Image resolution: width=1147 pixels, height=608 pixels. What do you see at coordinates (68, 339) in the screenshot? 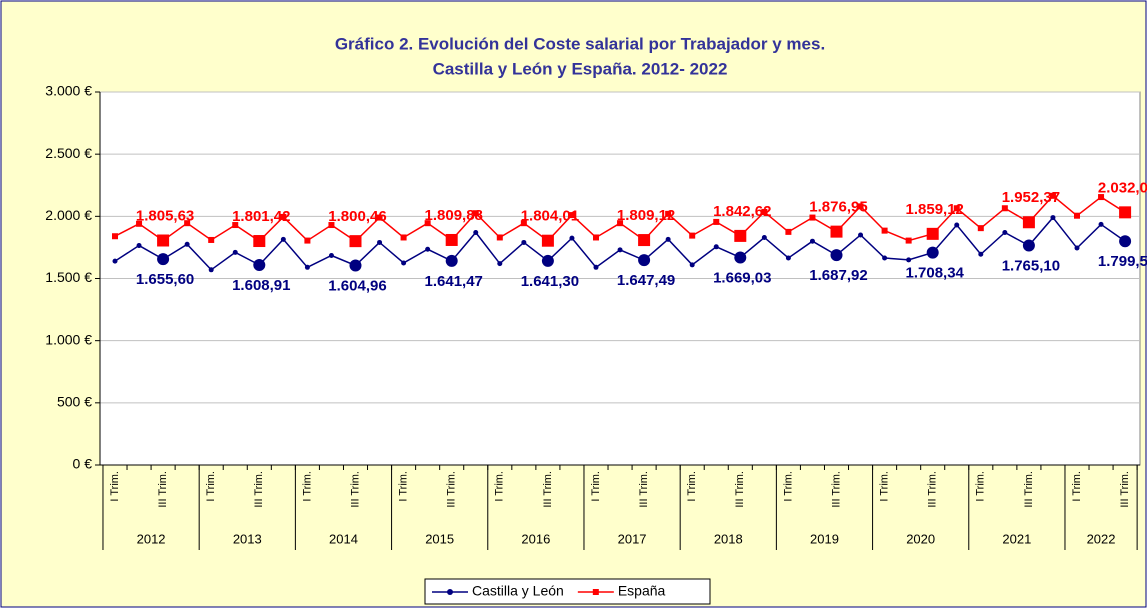
I see `y-tick-label: 1.000 €` at bounding box center [68, 339].